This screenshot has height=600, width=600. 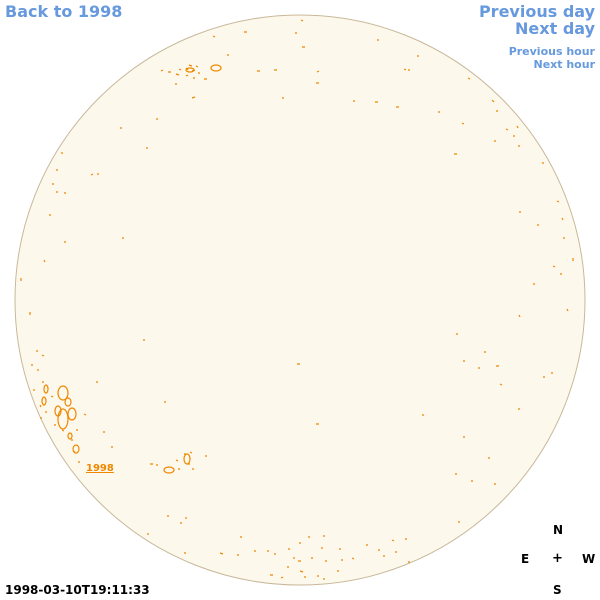 I want to click on compass-east-label: E, so click(x=525, y=559).